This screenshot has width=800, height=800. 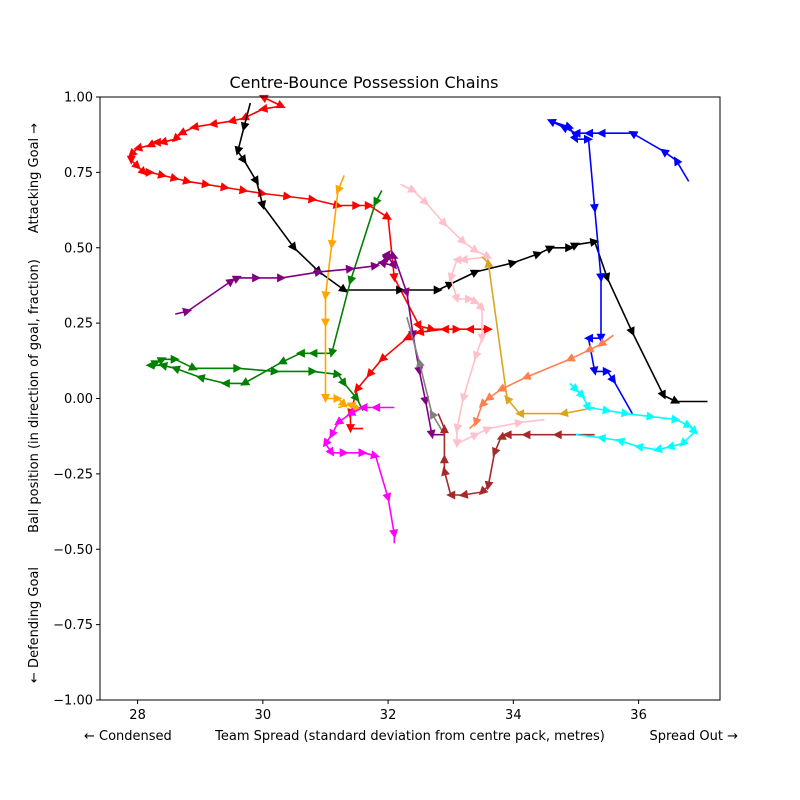 What do you see at coordinates (78, 399) in the screenshot?
I see `y-tick-label: 0.00` at bounding box center [78, 399].